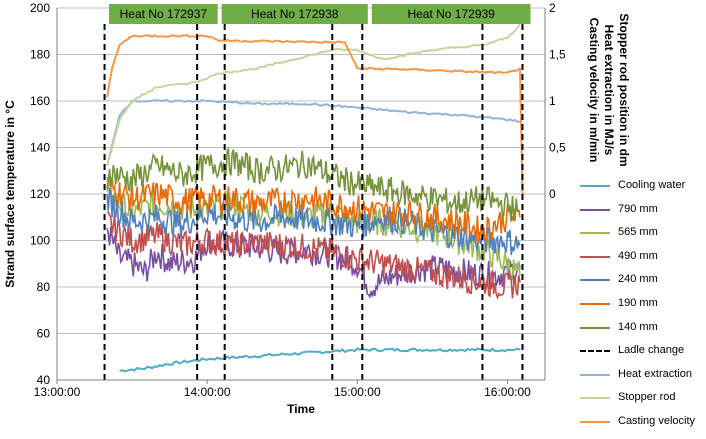 Image resolution: width=706 pixels, height=439 pixels. What do you see at coordinates (313, 132) in the screenshot?
I see `series-heat-extraction` at bounding box center [313, 132].